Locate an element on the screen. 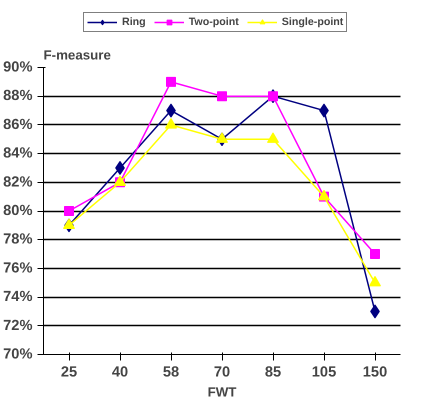 This screenshot has height=412, width=437. x-tick-label: 58 is located at coordinates (171, 372).